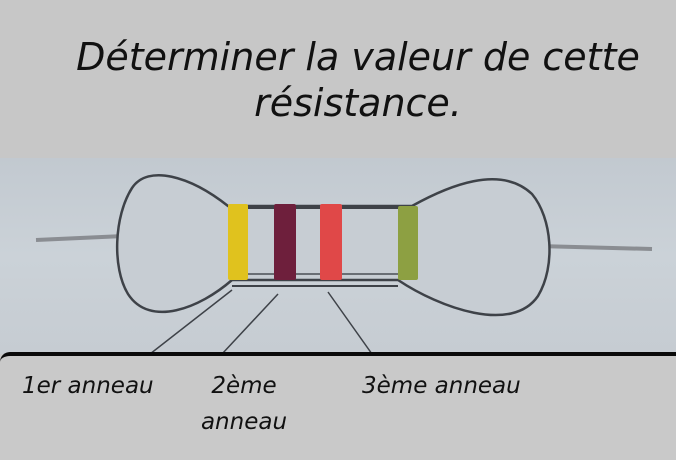 The width and height of the screenshot is (676, 460). What do you see at coordinates (80, 238) in the screenshot?
I see `left-lead-wire` at bounding box center [80, 238].